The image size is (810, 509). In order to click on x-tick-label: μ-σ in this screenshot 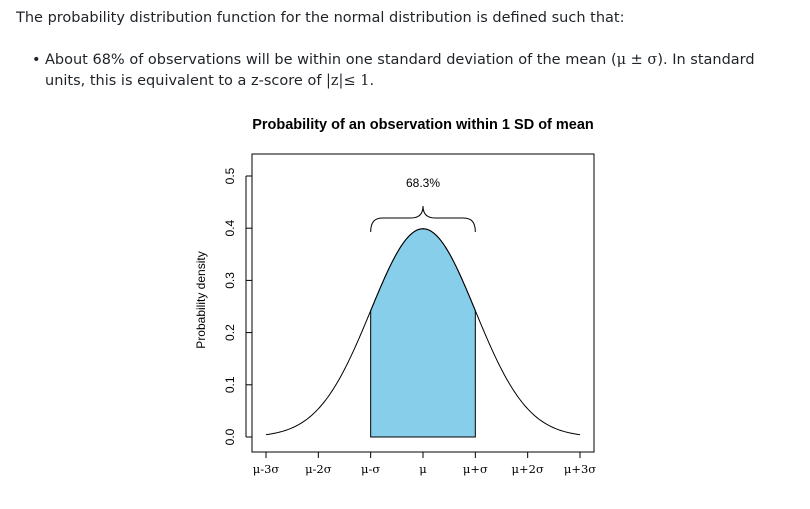, I will do `click(370, 469)`.